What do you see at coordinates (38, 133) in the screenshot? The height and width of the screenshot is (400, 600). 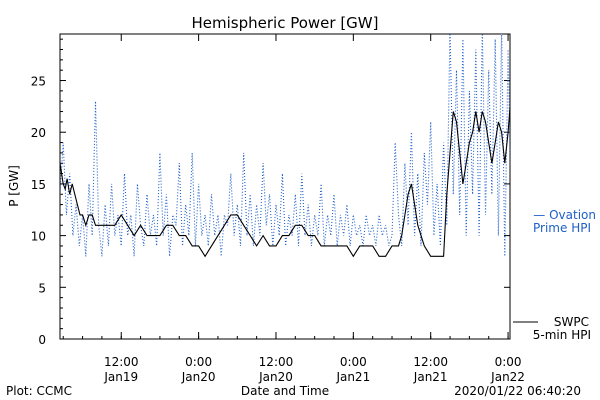 I see `y-tick-label: 20` at bounding box center [38, 133].